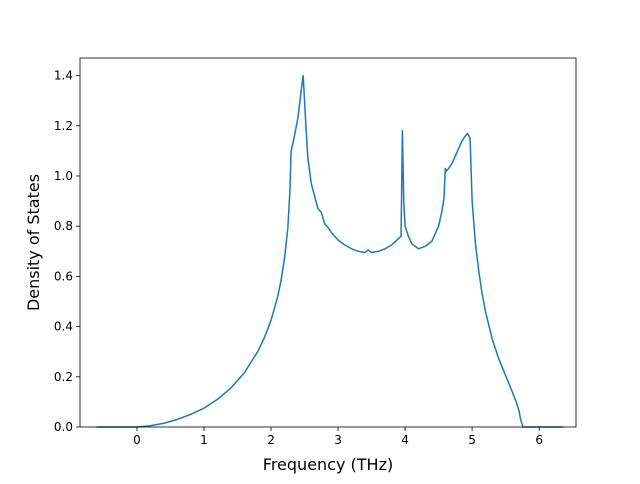  What do you see at coordinates (472, 440) in the screenshot?
I see `x-tick-label: 5` at bounding box center [472, 440].